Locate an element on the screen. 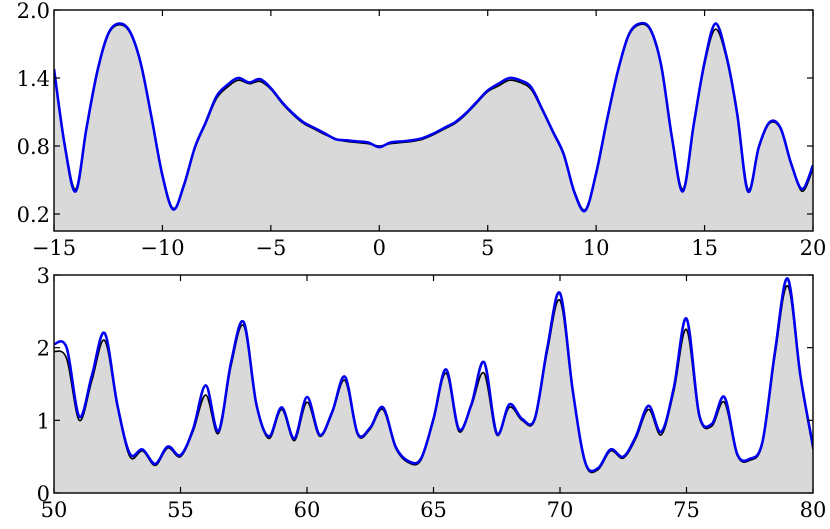 The width and height of the screenshot is (830, 529). y-tick-label: 2.0 is located at coordinates (33, 11).